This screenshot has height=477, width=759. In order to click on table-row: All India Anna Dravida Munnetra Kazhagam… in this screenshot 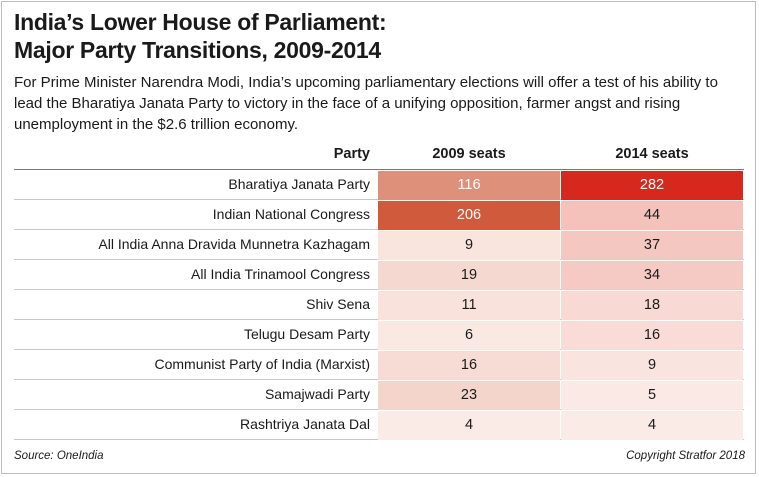, I will do `click(379, 245)`.